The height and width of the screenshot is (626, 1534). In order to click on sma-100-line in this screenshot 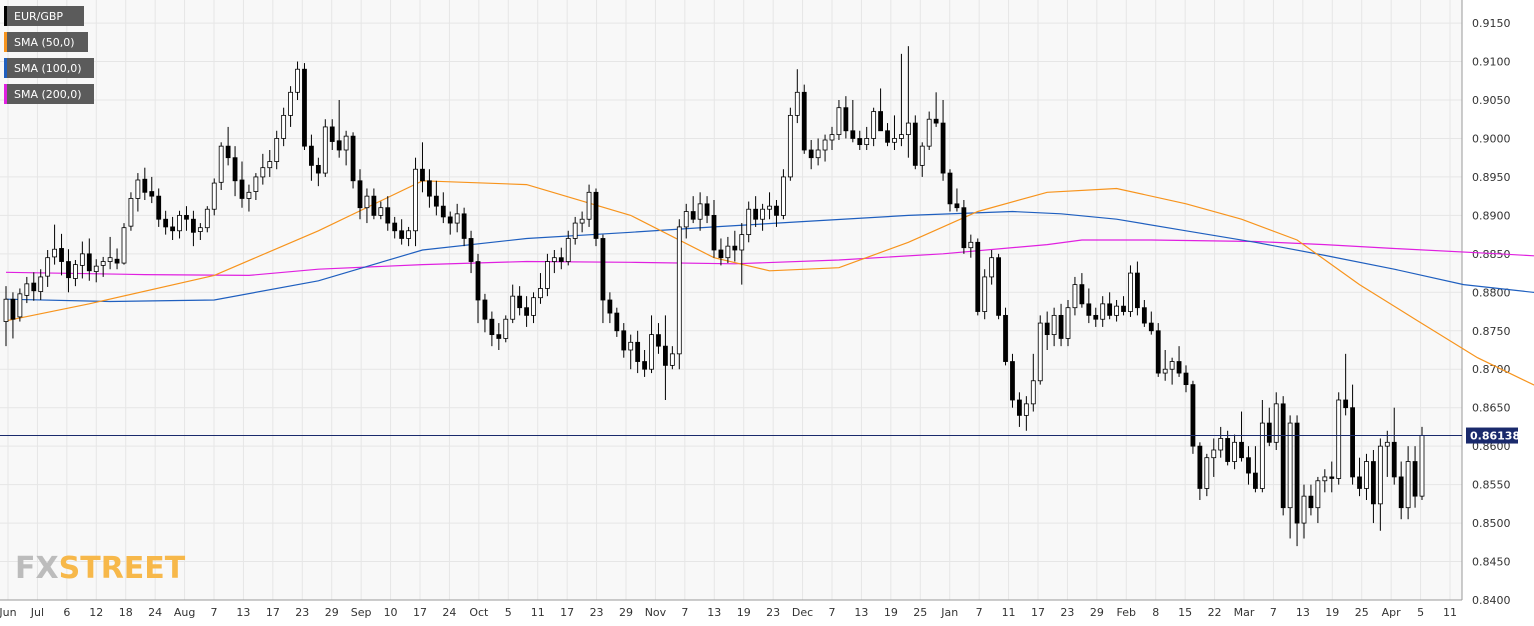, I will do `click(769, 256)`.